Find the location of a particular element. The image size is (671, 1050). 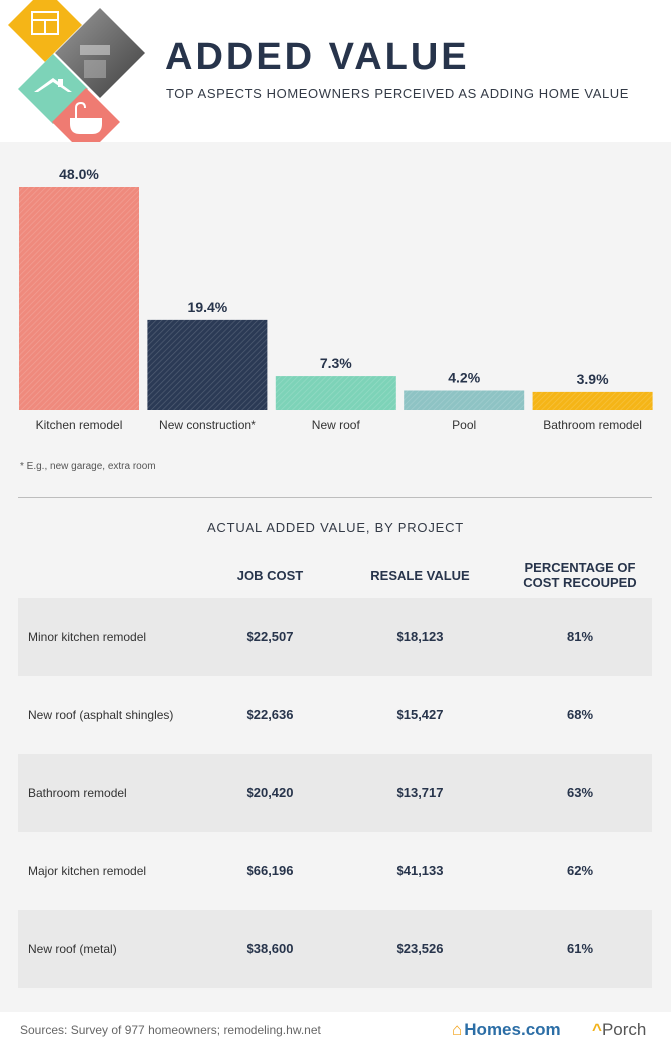

job-cost-value: $20,420 is located at coordinates (270, 792).